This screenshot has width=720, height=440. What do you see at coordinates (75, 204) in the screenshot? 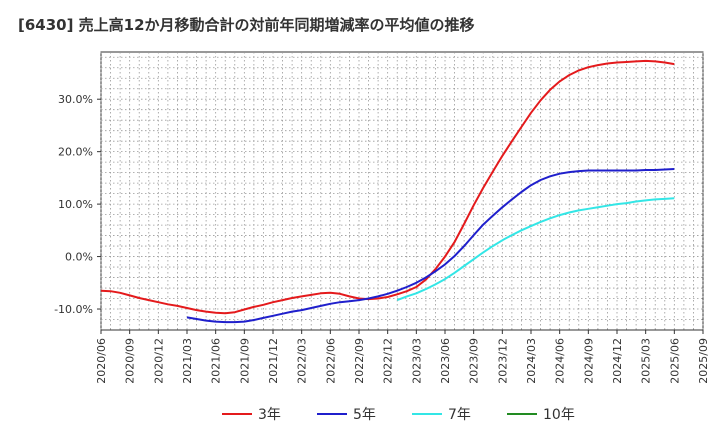
I see `y-tick-label: 10.0%` at bounding box center [75, 204].